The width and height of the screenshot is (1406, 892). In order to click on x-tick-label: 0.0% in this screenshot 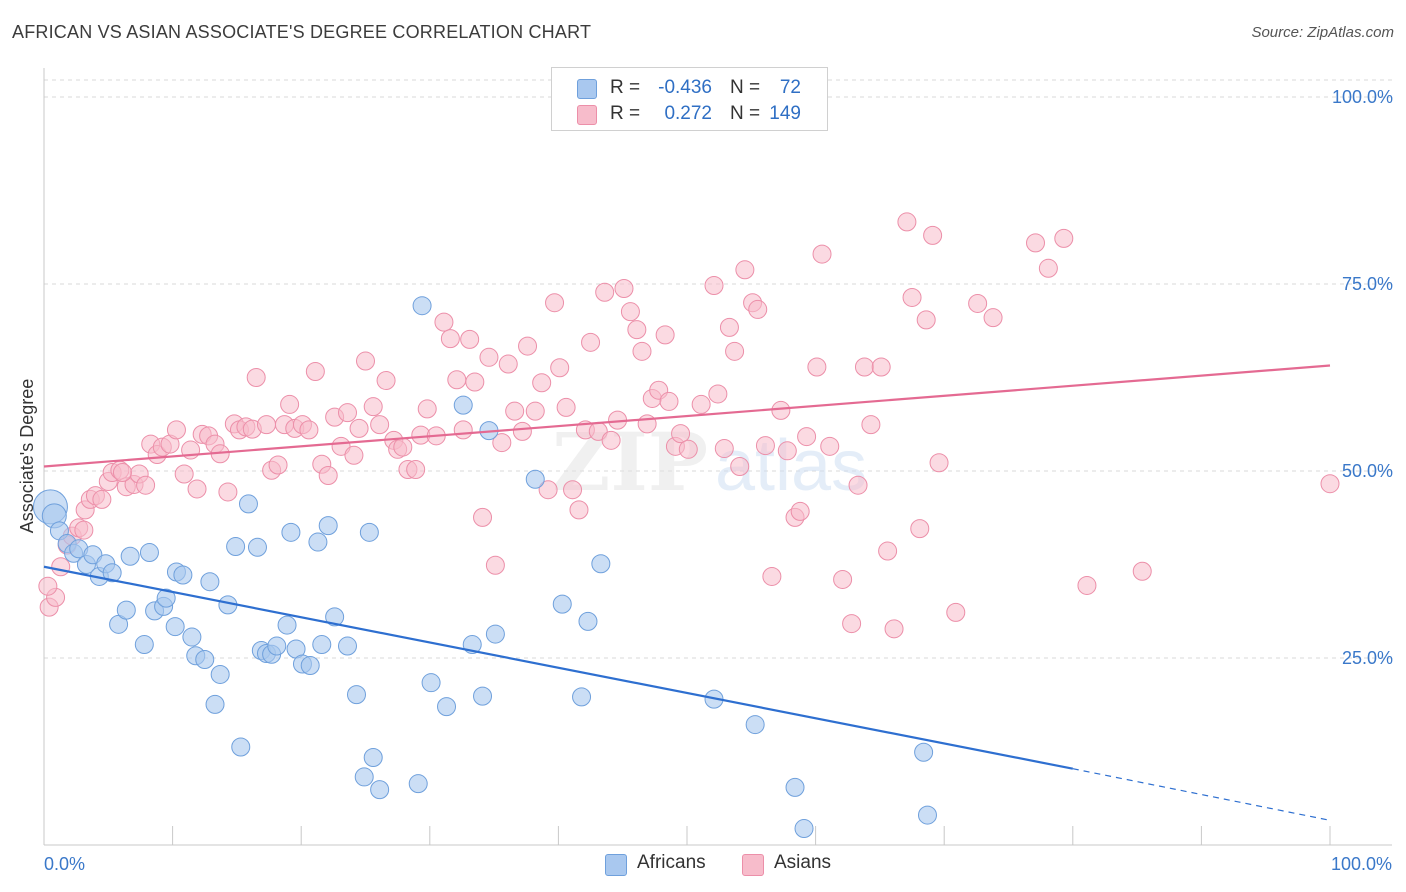, I will do `click(64, 864)`.